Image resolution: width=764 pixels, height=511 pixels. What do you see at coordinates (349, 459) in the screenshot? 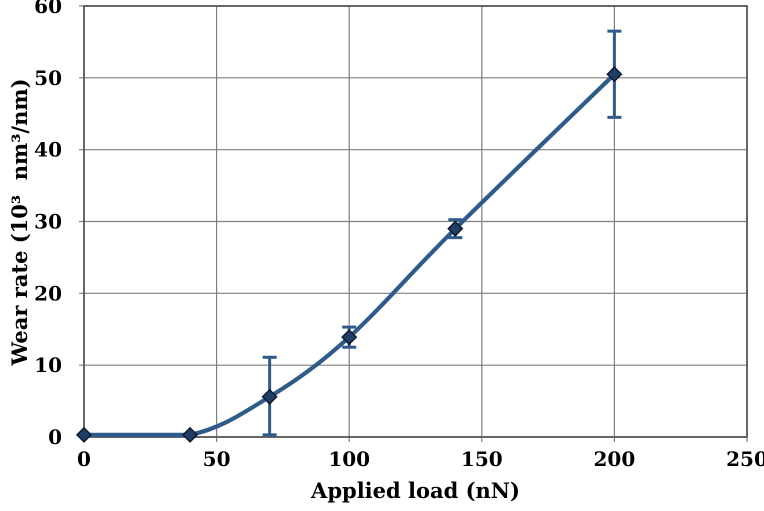
I see `x-tick-label: 100` at bounding box center [349, 459].